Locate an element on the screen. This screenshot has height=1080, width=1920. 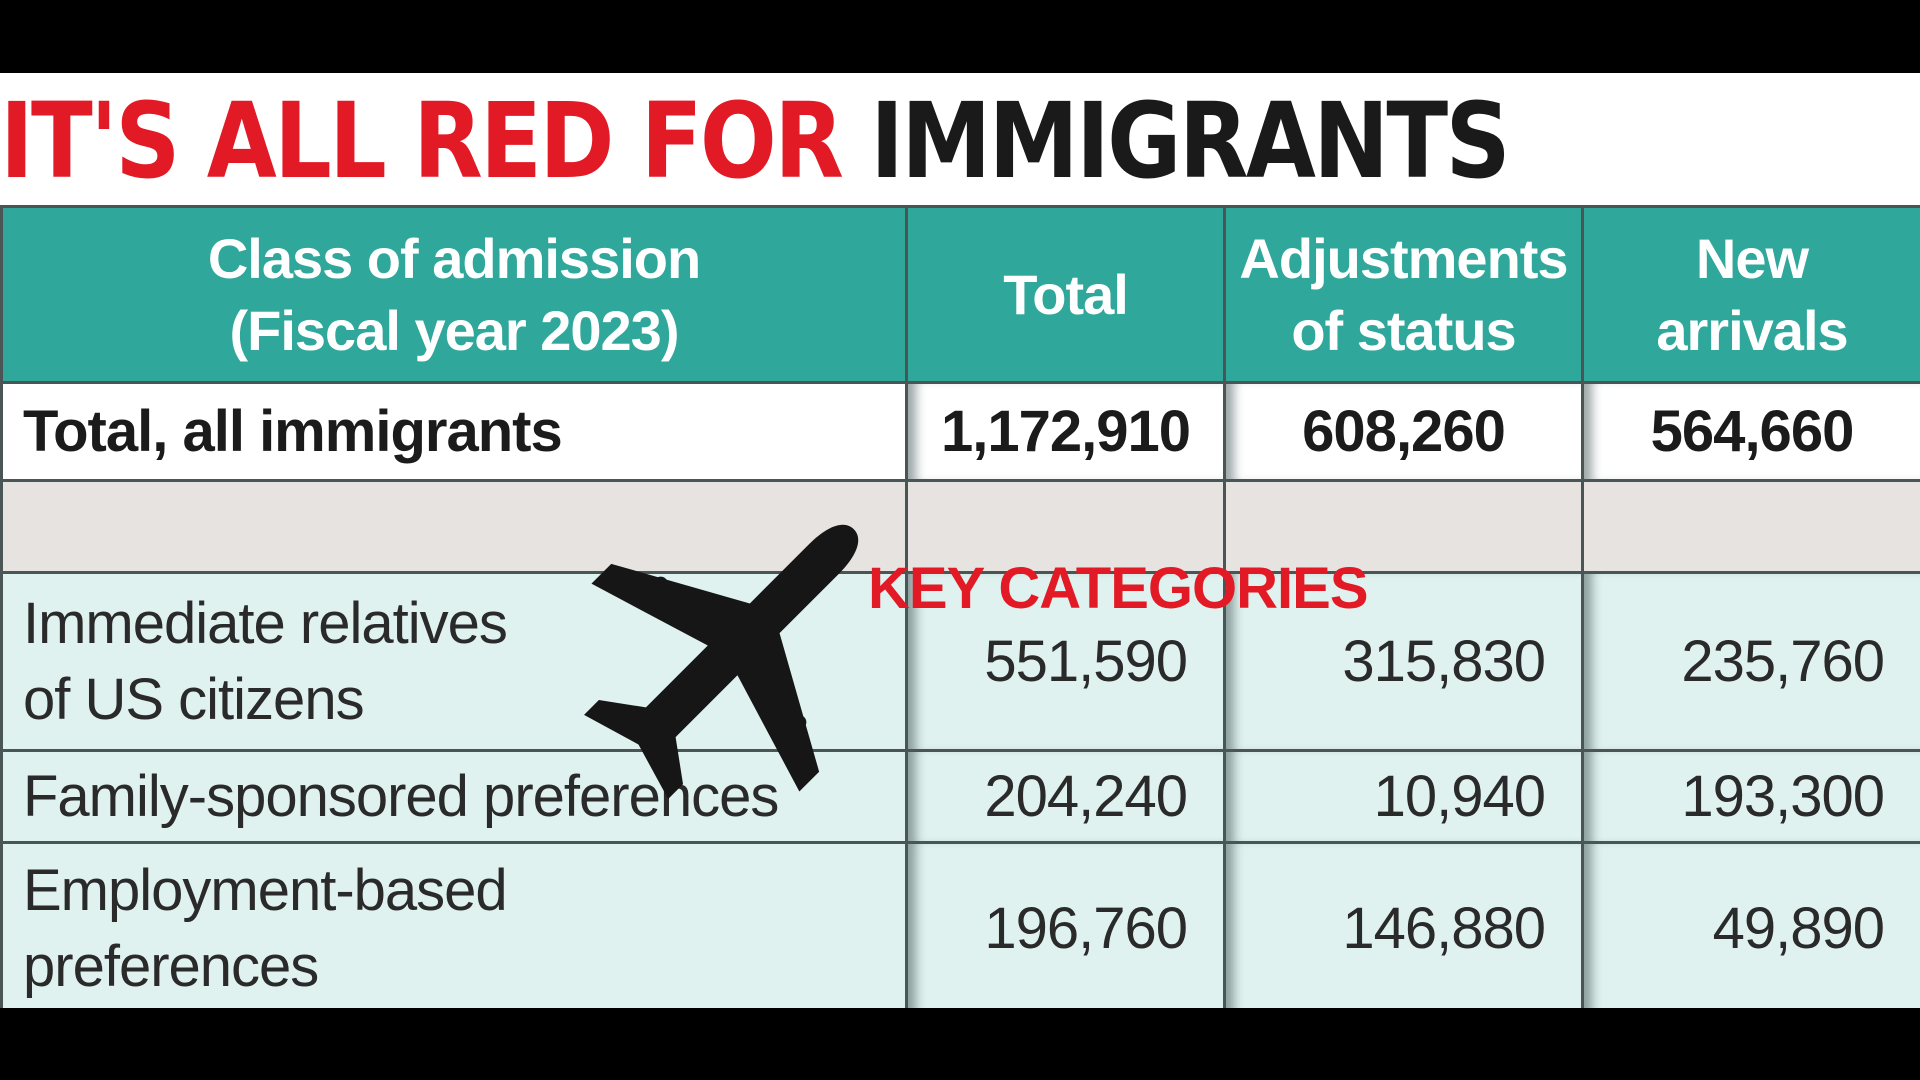
total-label: Total, all immigrants is located at coordinates (454, 431).